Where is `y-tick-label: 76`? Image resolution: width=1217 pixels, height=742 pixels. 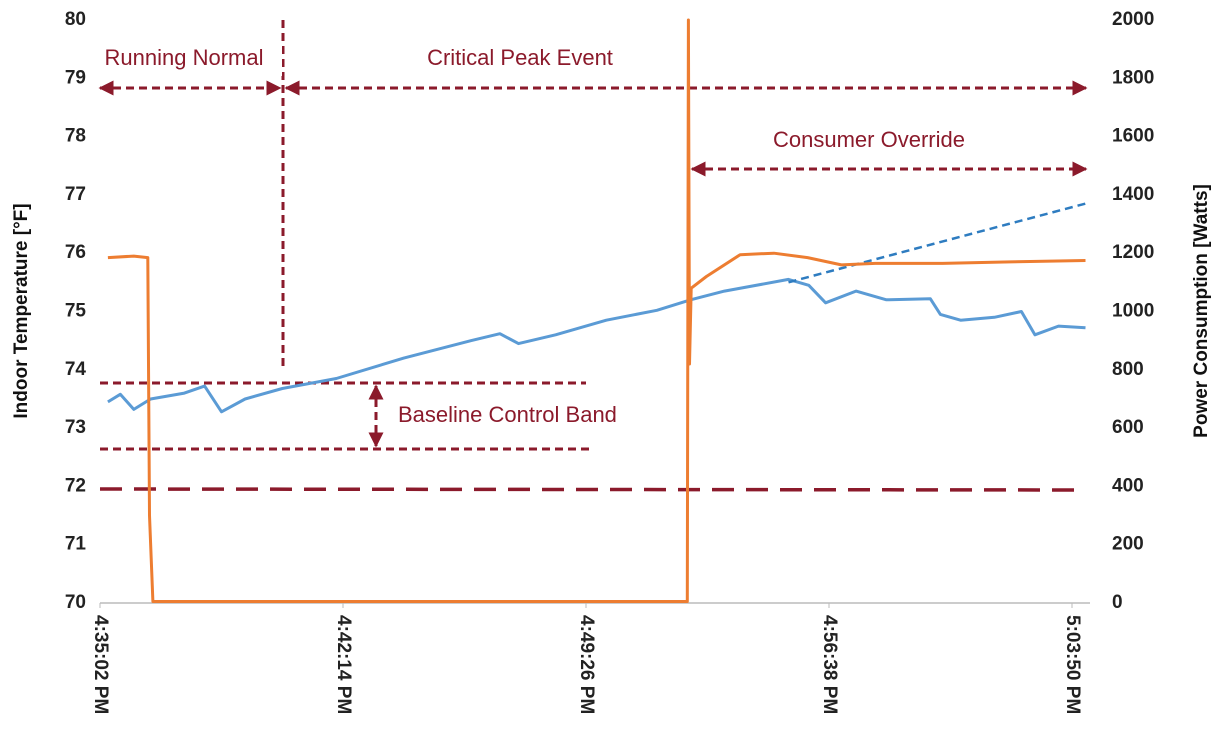
y-tick-label: 76 is located at coordinates (75, 252).